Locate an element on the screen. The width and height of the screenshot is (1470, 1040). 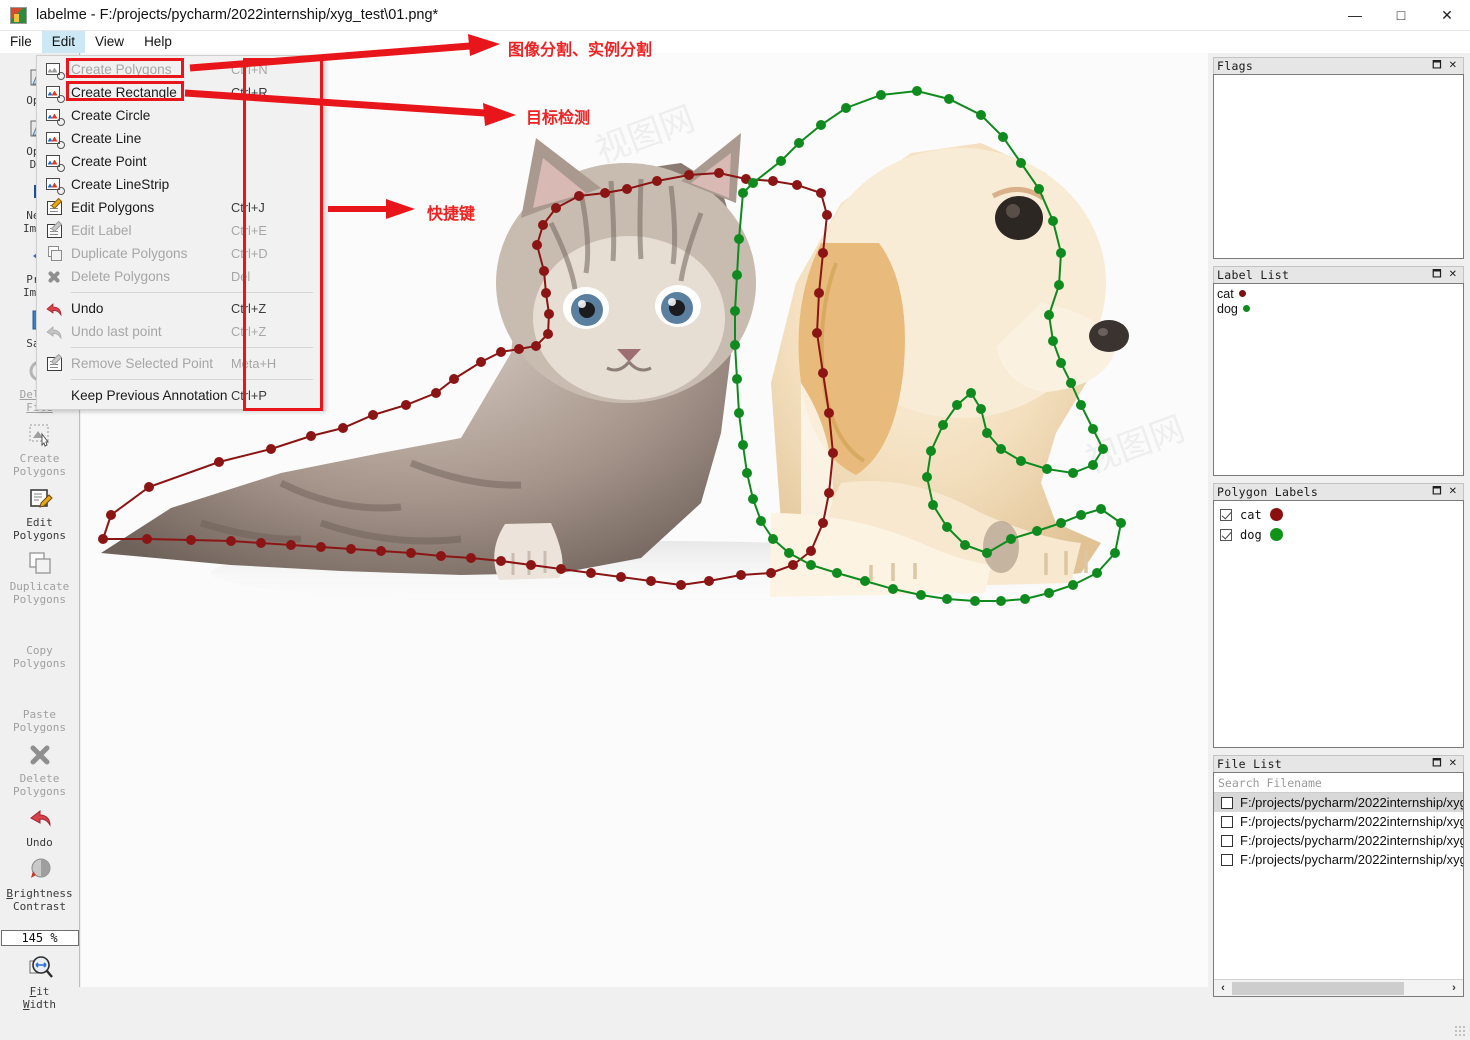
toolbar-item-duplicate-polygons: Duplicate Polygons is located at coordinates (40, 577).